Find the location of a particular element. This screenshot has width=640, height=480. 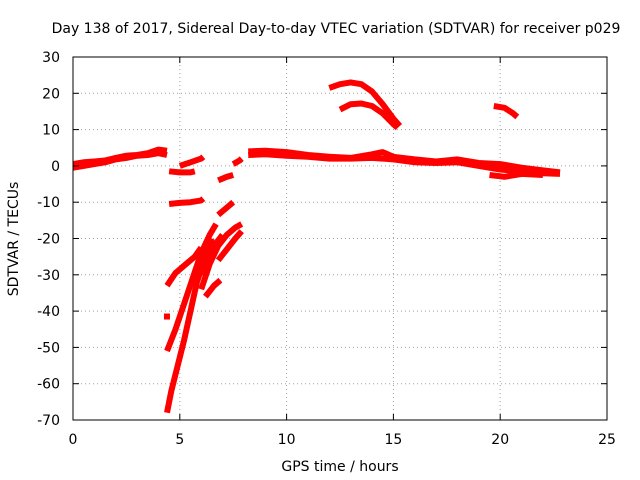

y-tick-label: -30 is located at coordinates (48, 276).